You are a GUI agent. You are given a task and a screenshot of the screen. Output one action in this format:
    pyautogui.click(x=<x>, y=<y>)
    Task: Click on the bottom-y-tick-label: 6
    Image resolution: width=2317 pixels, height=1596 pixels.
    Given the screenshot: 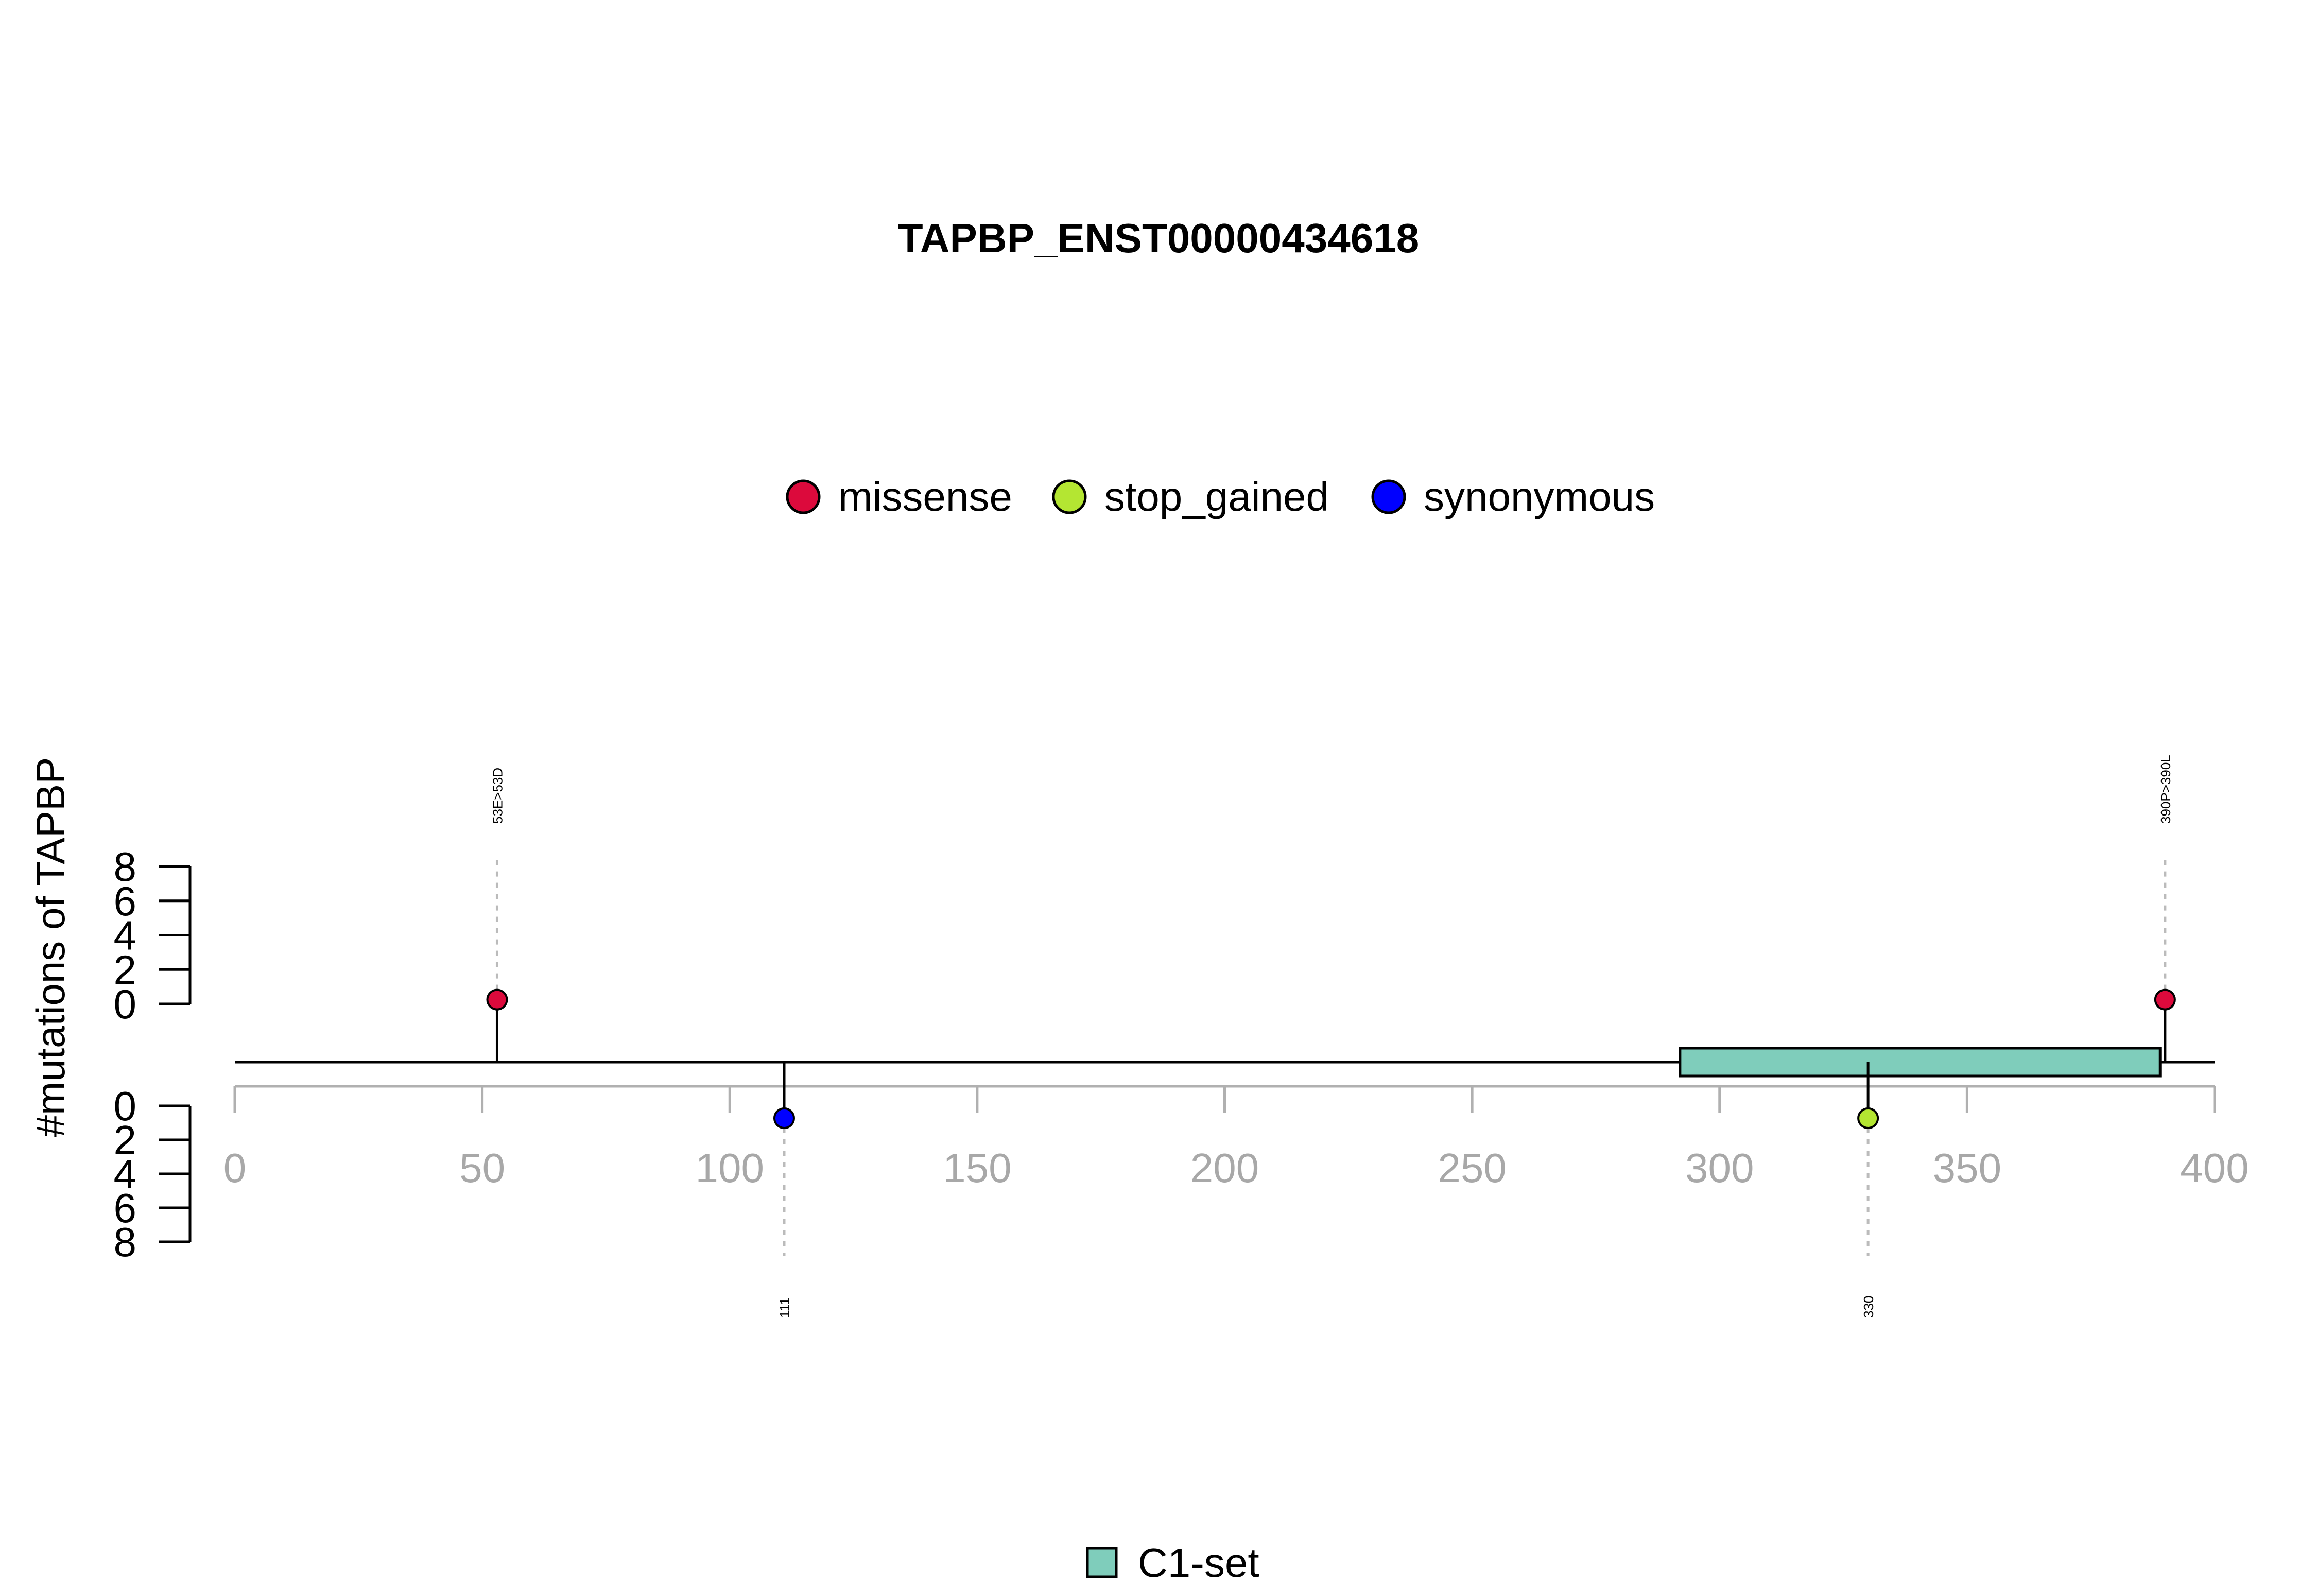 What is the action you would take?
    pyautogui.click(x=125, y=1208)
    